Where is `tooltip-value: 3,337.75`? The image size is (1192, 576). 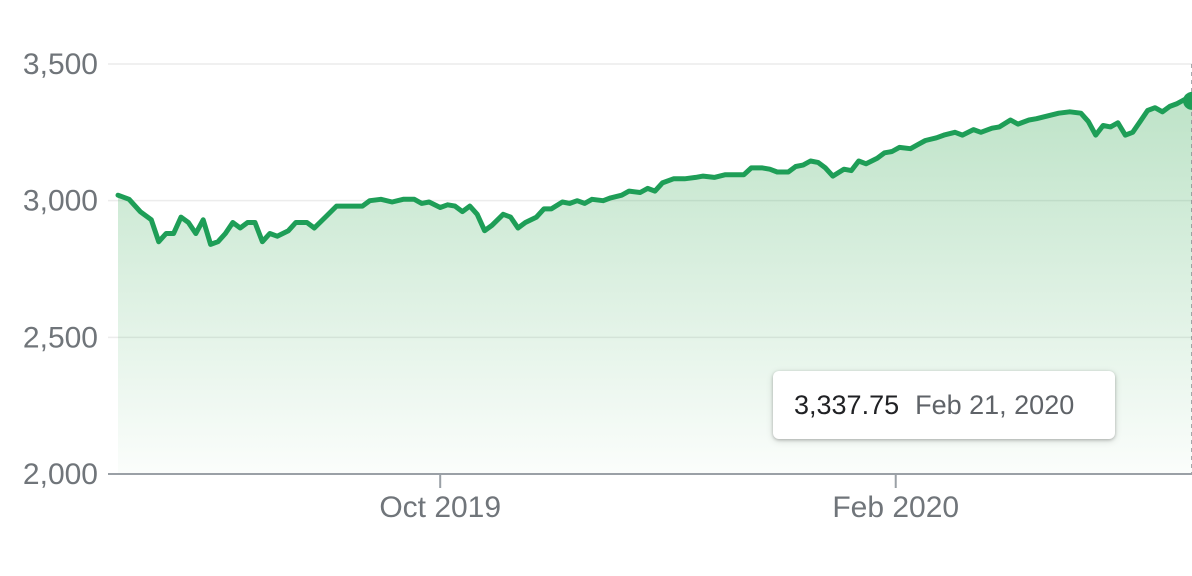
tooltip-value: 3,337.75 is located at coordinates (847, 404).